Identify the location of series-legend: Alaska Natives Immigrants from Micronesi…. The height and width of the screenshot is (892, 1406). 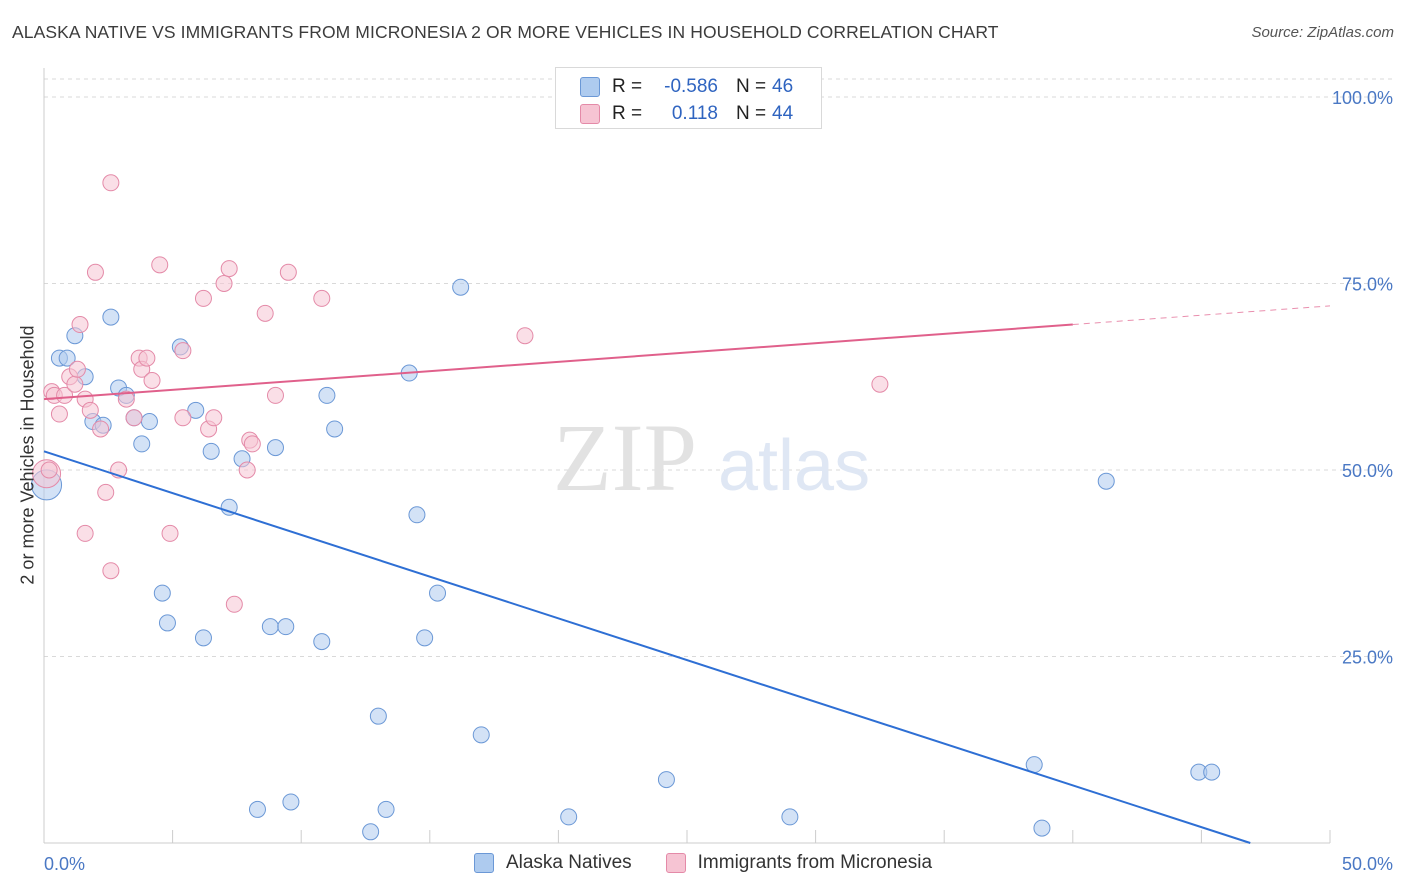
(703, 863).